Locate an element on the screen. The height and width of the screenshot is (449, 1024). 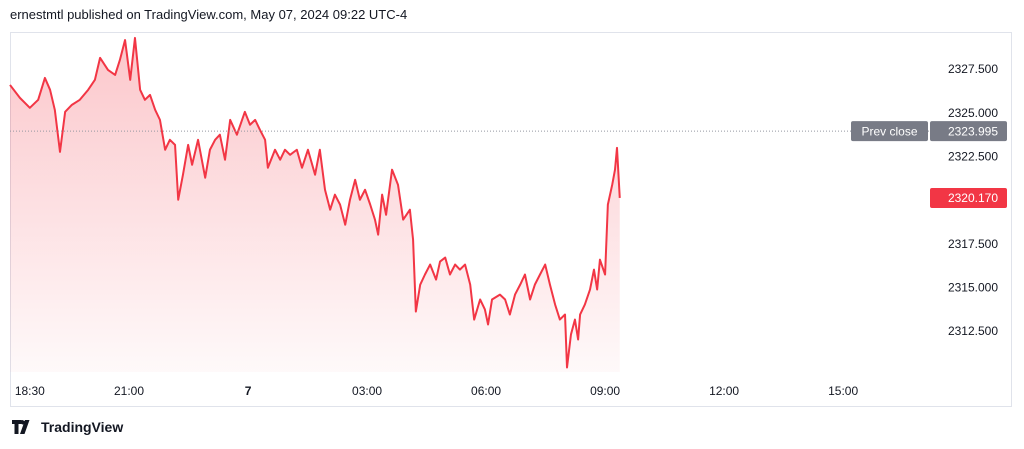
footer: TradingView is located at coordinates (67, 427).